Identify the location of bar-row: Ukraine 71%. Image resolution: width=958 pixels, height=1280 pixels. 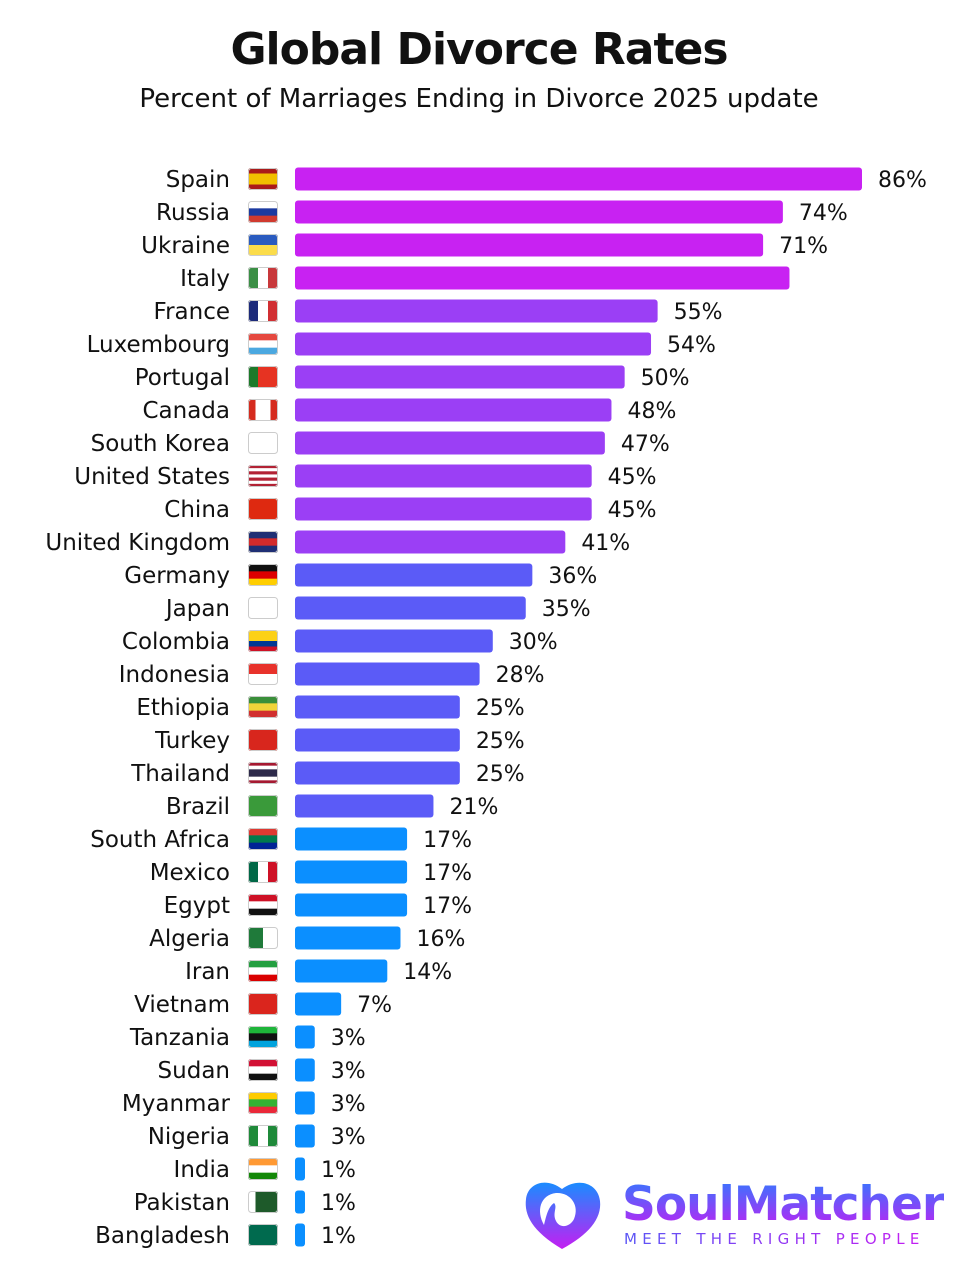
(484, 246).